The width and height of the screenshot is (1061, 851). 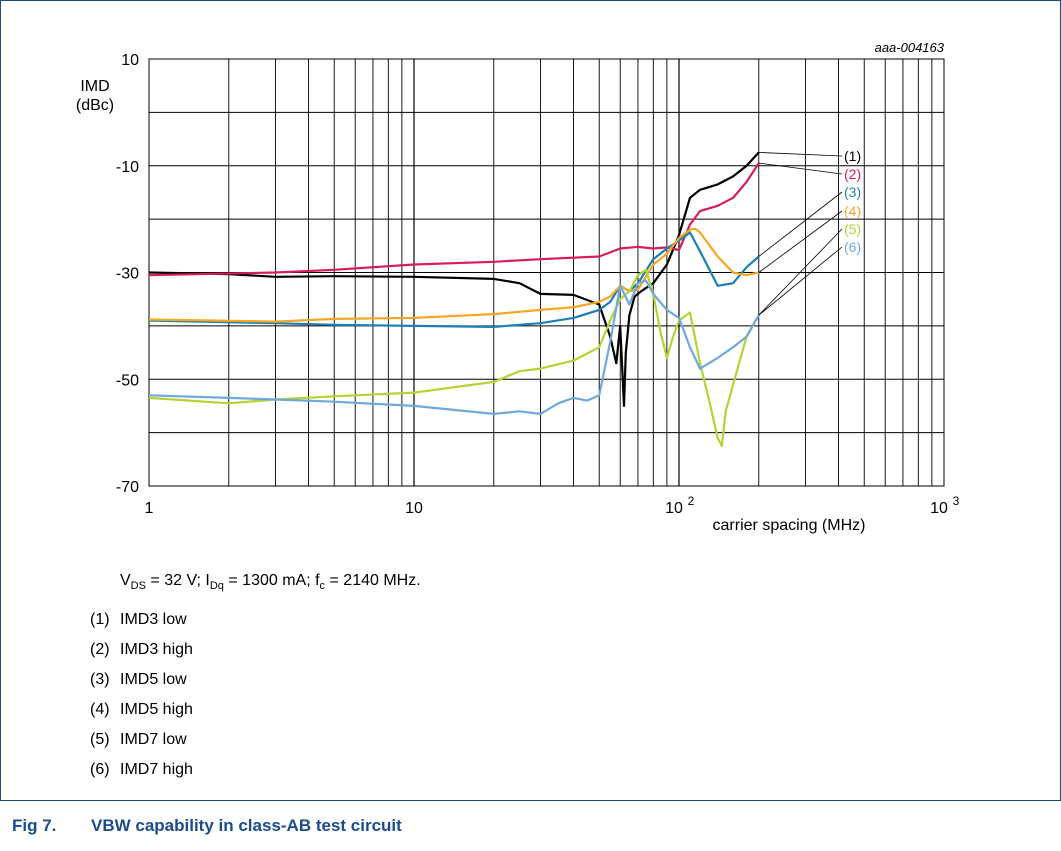 I want to click on y-tick-label: -30, so click(x=127, y=274).